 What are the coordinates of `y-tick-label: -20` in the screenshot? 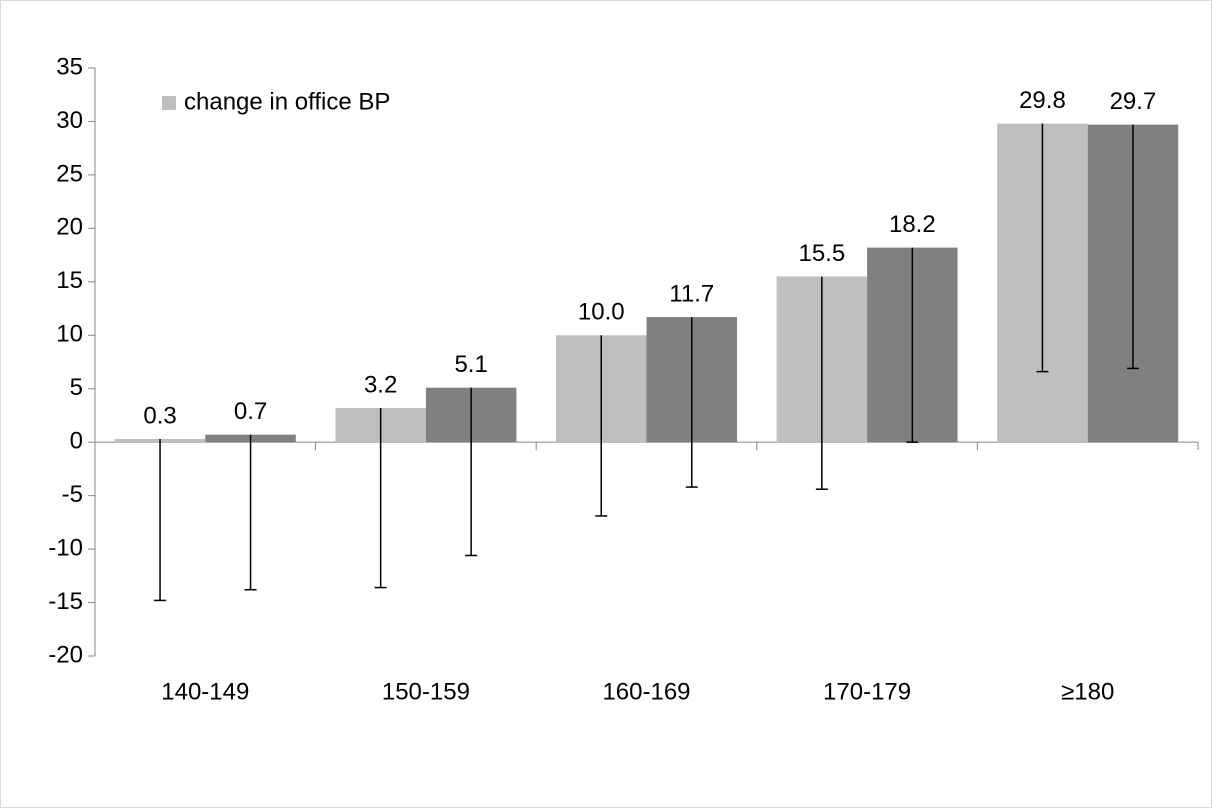 It's located at (65, 654).